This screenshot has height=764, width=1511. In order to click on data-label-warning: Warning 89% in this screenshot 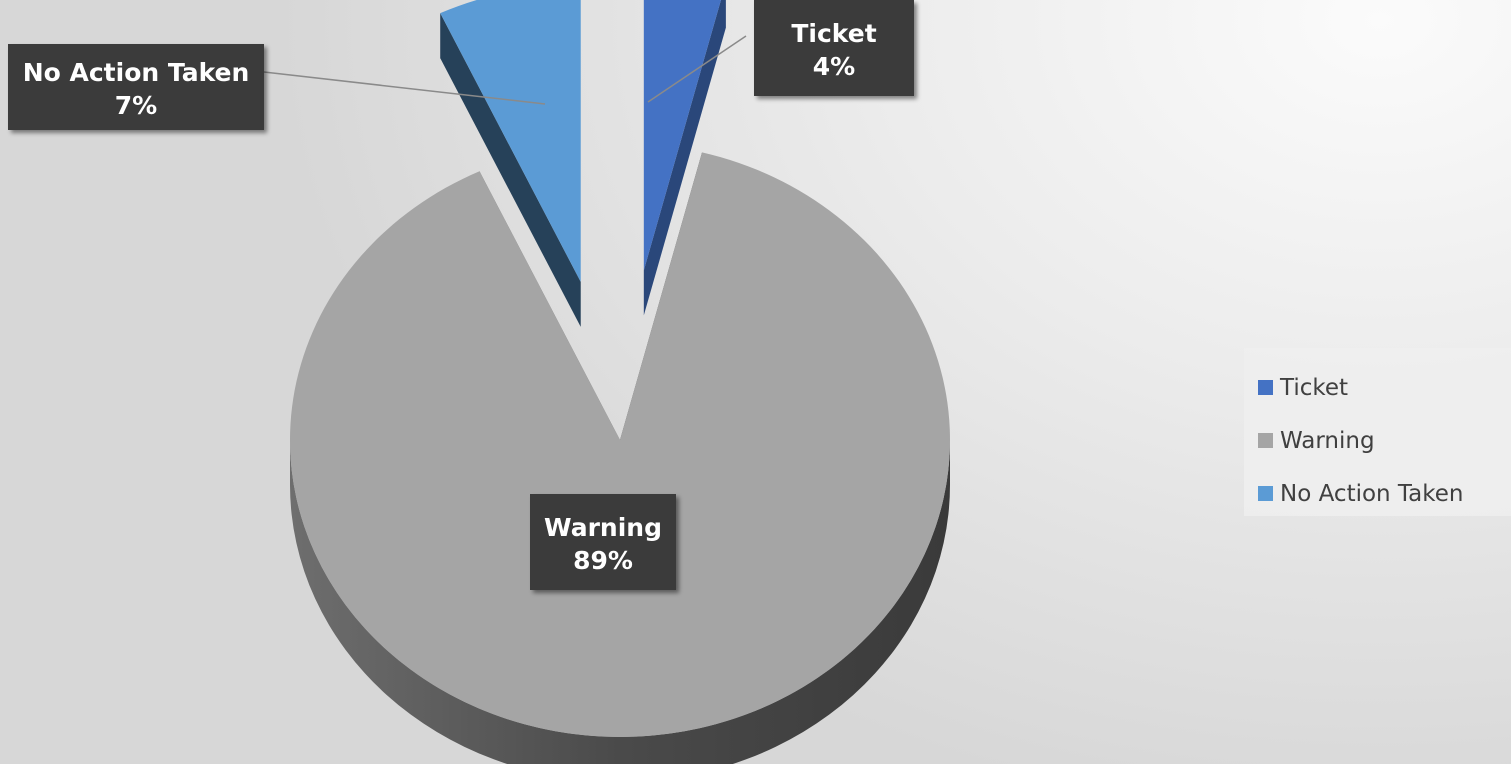, I will do `click(603, 542)`.